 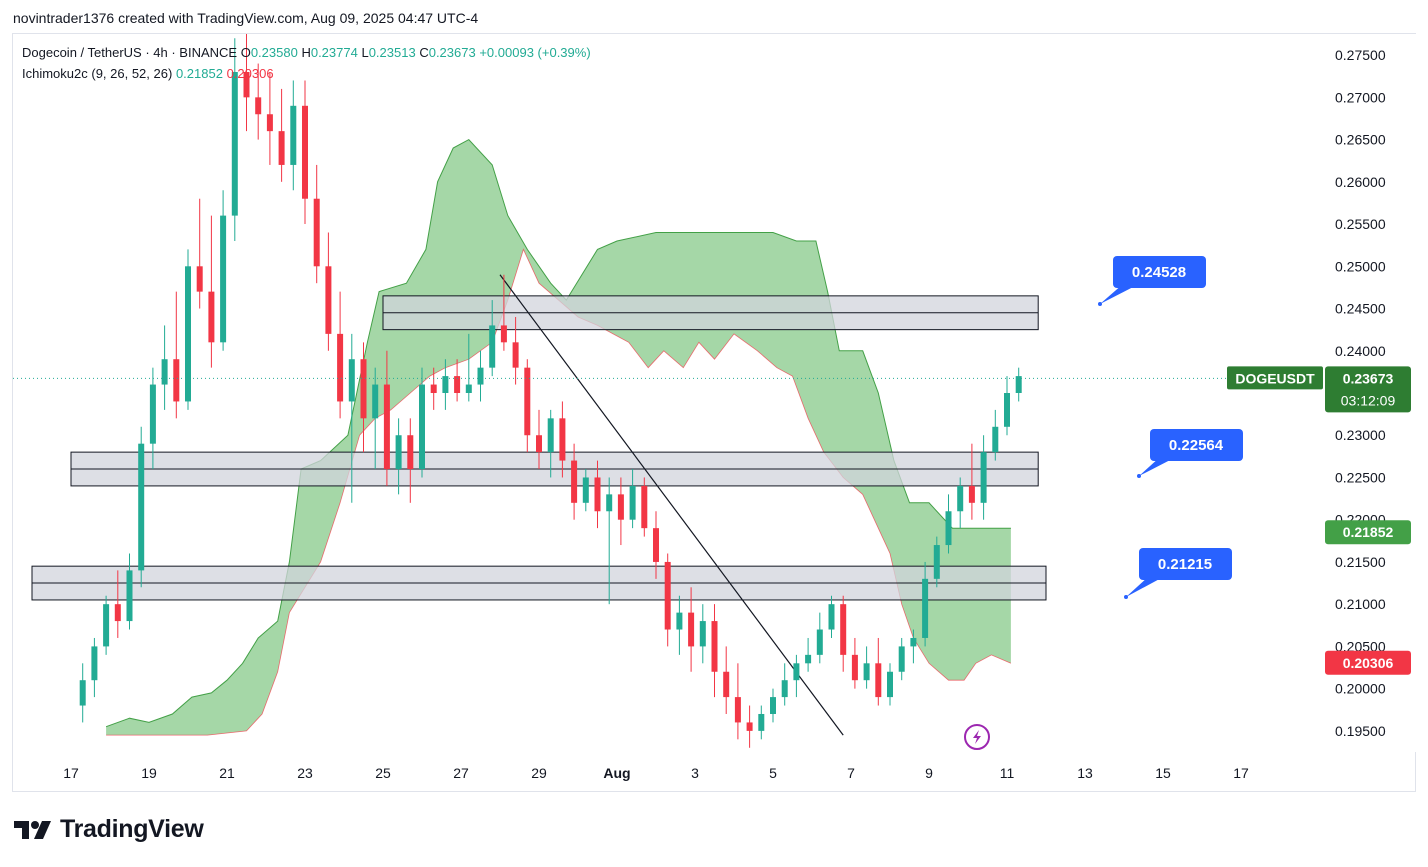 I want to click on trendline-layer, so click(x=671, y=505).